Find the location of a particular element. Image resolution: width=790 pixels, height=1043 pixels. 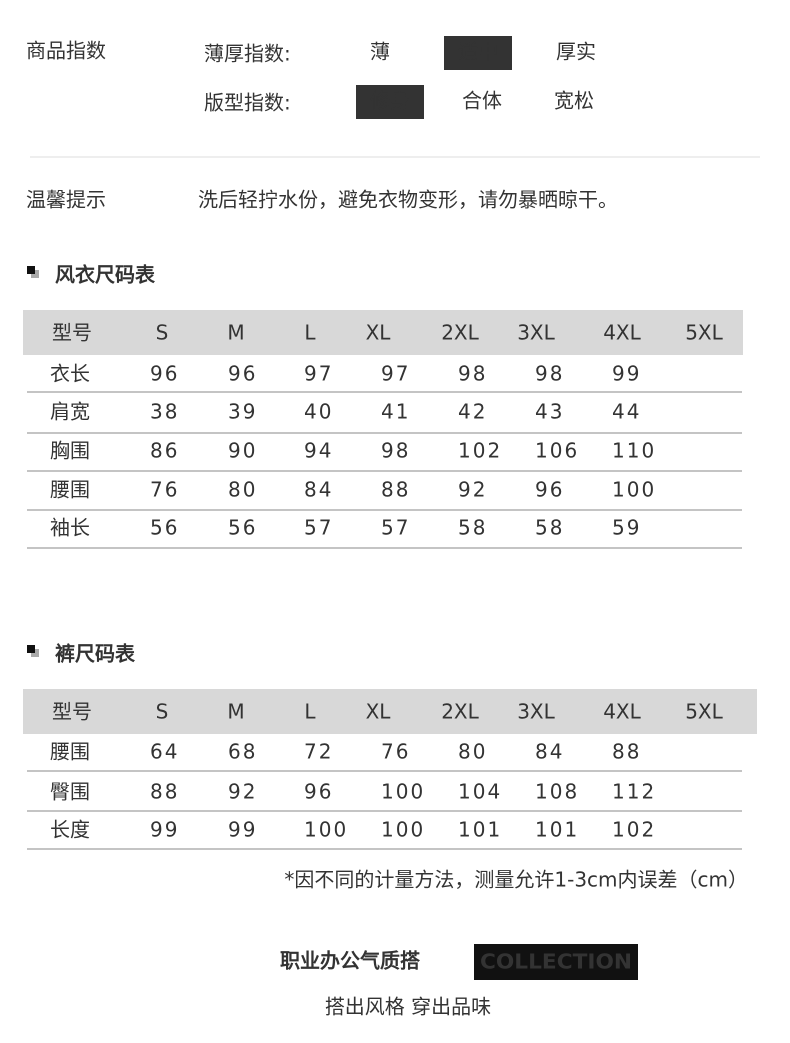

table-title: 风衣尺码表 is located at coordinates (105, 275).